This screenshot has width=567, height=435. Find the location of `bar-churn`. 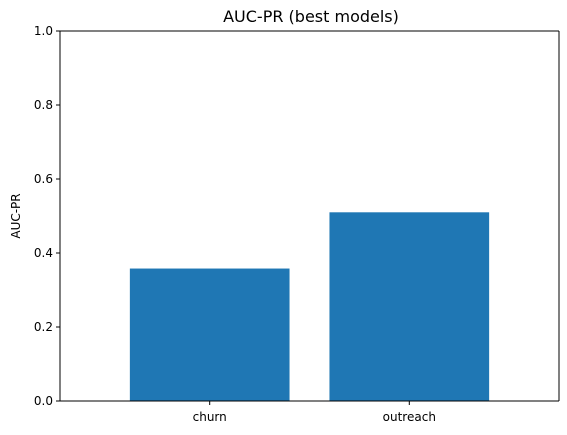

bar-churn is located at coordinates (209, 334).